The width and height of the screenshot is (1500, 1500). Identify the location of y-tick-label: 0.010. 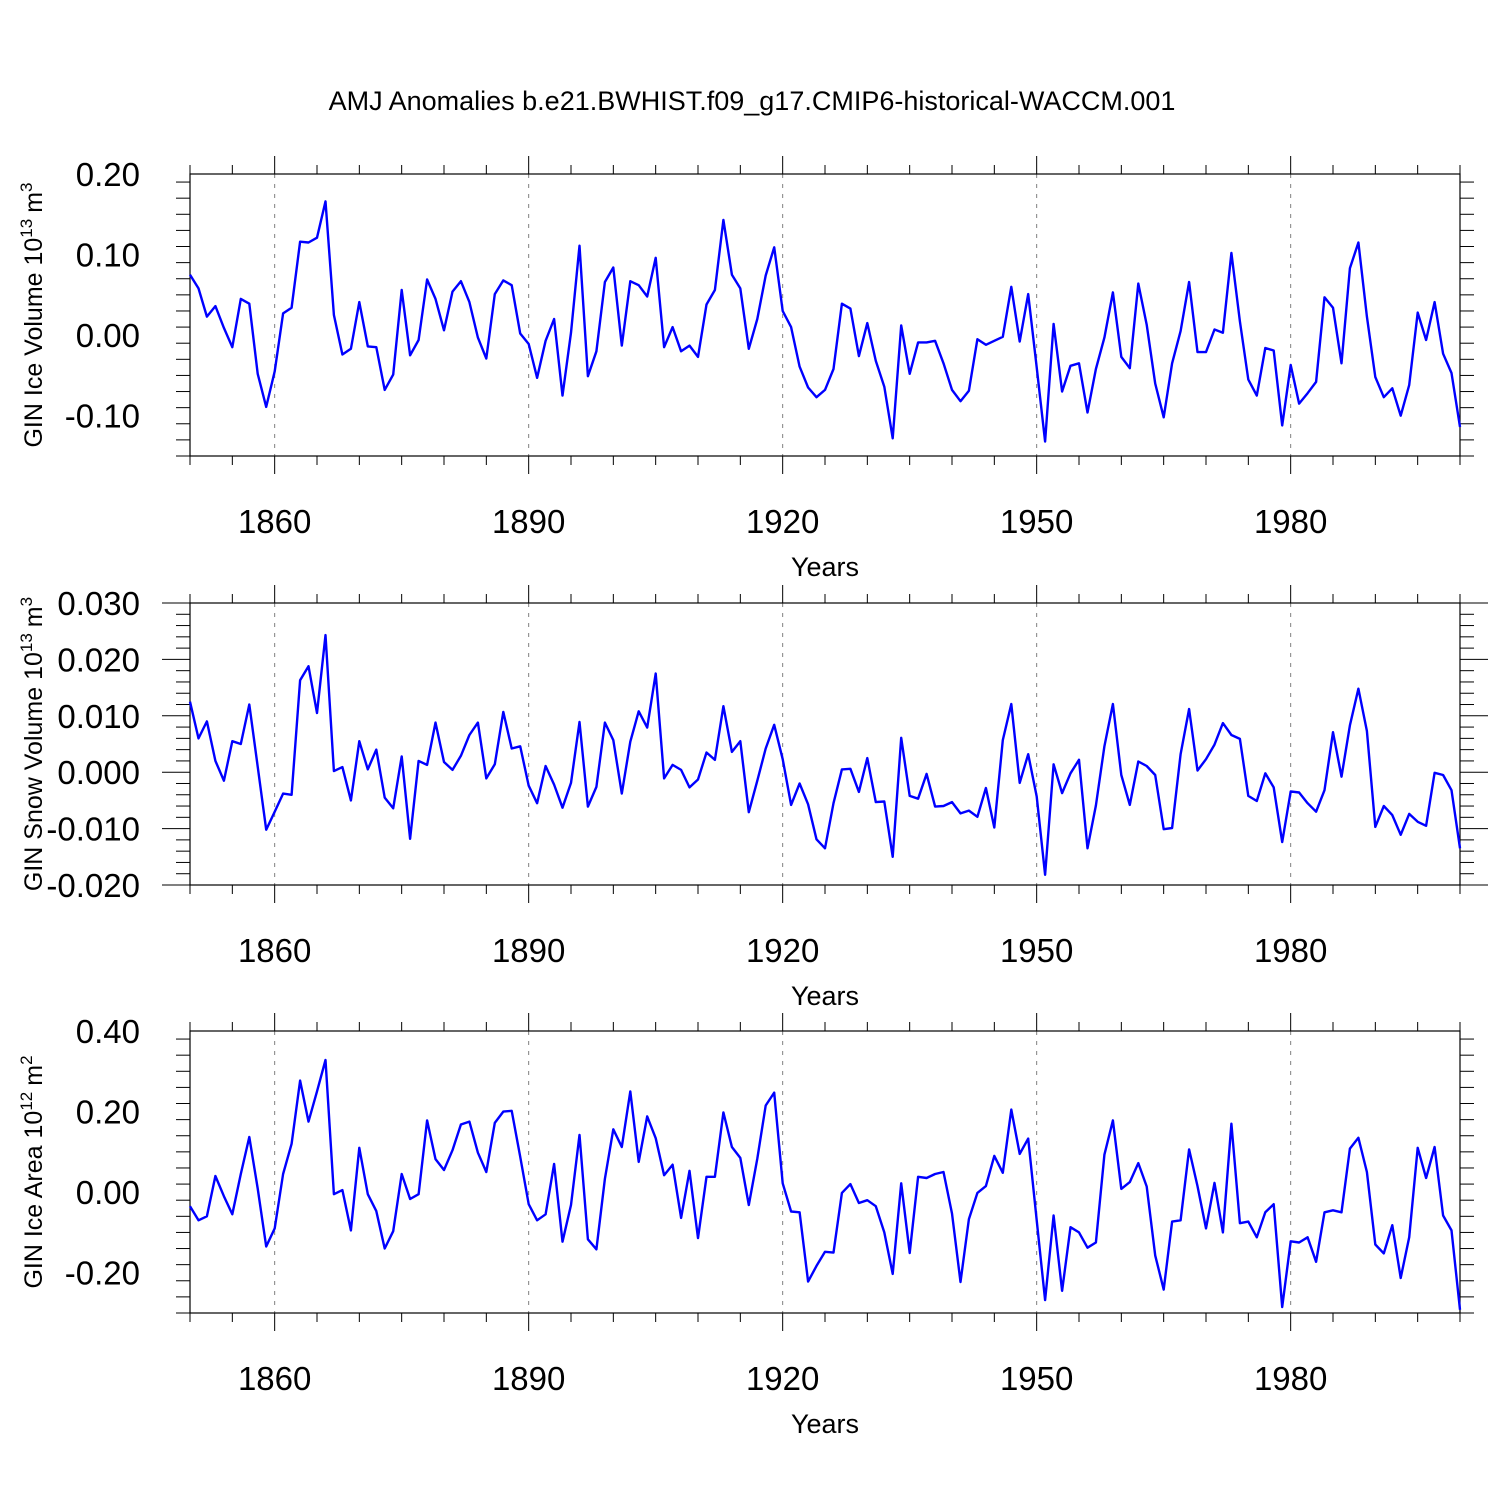
(98, 716).